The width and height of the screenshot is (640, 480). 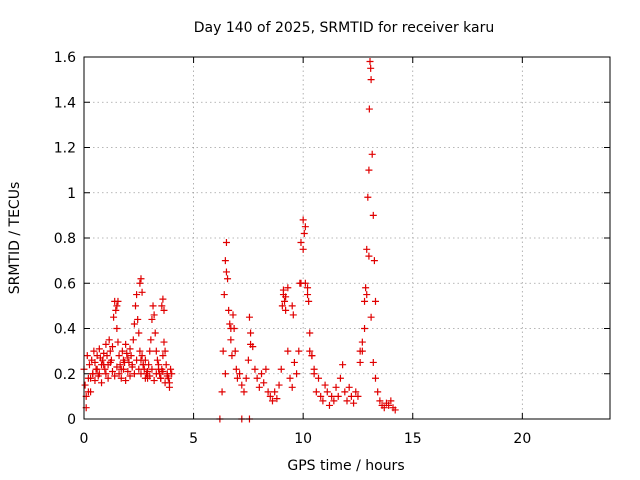 What do you see at coordinates (65, 375) in the screenshot?
I see `y-tick-label: 0.2` at bounding box center [65, 375].